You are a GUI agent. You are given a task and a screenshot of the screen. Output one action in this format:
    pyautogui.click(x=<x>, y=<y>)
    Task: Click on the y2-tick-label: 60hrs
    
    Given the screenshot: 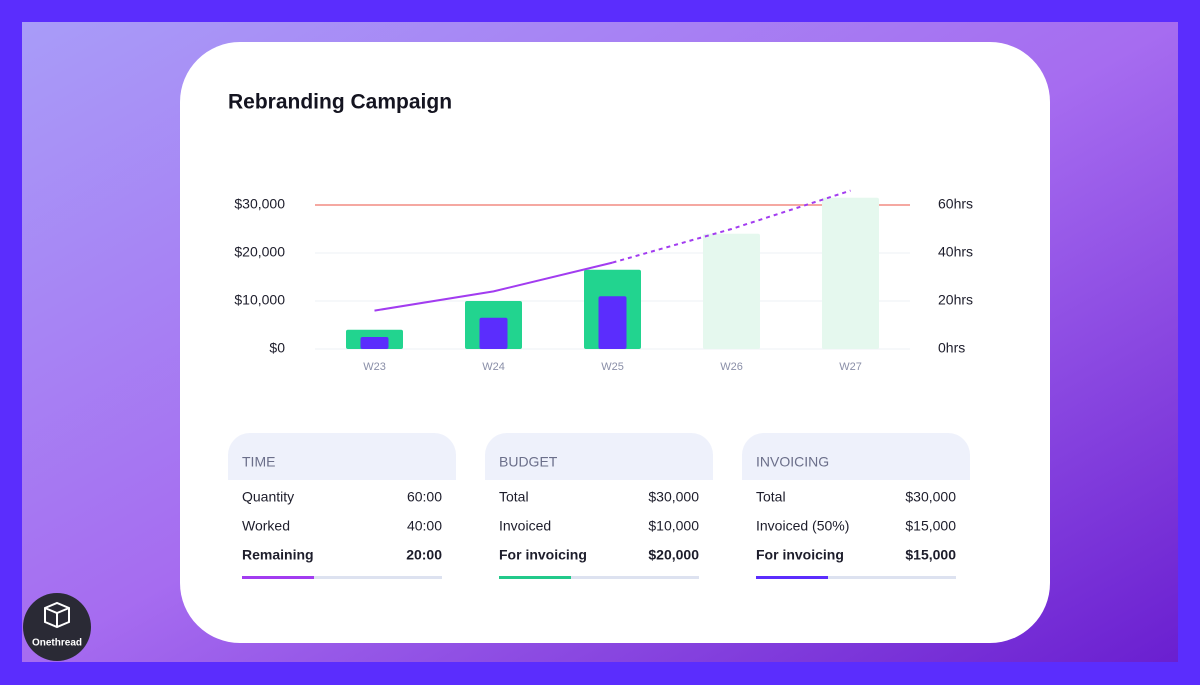 What is the action you would take?
    pyautogui.click(x=955, y=204)
    